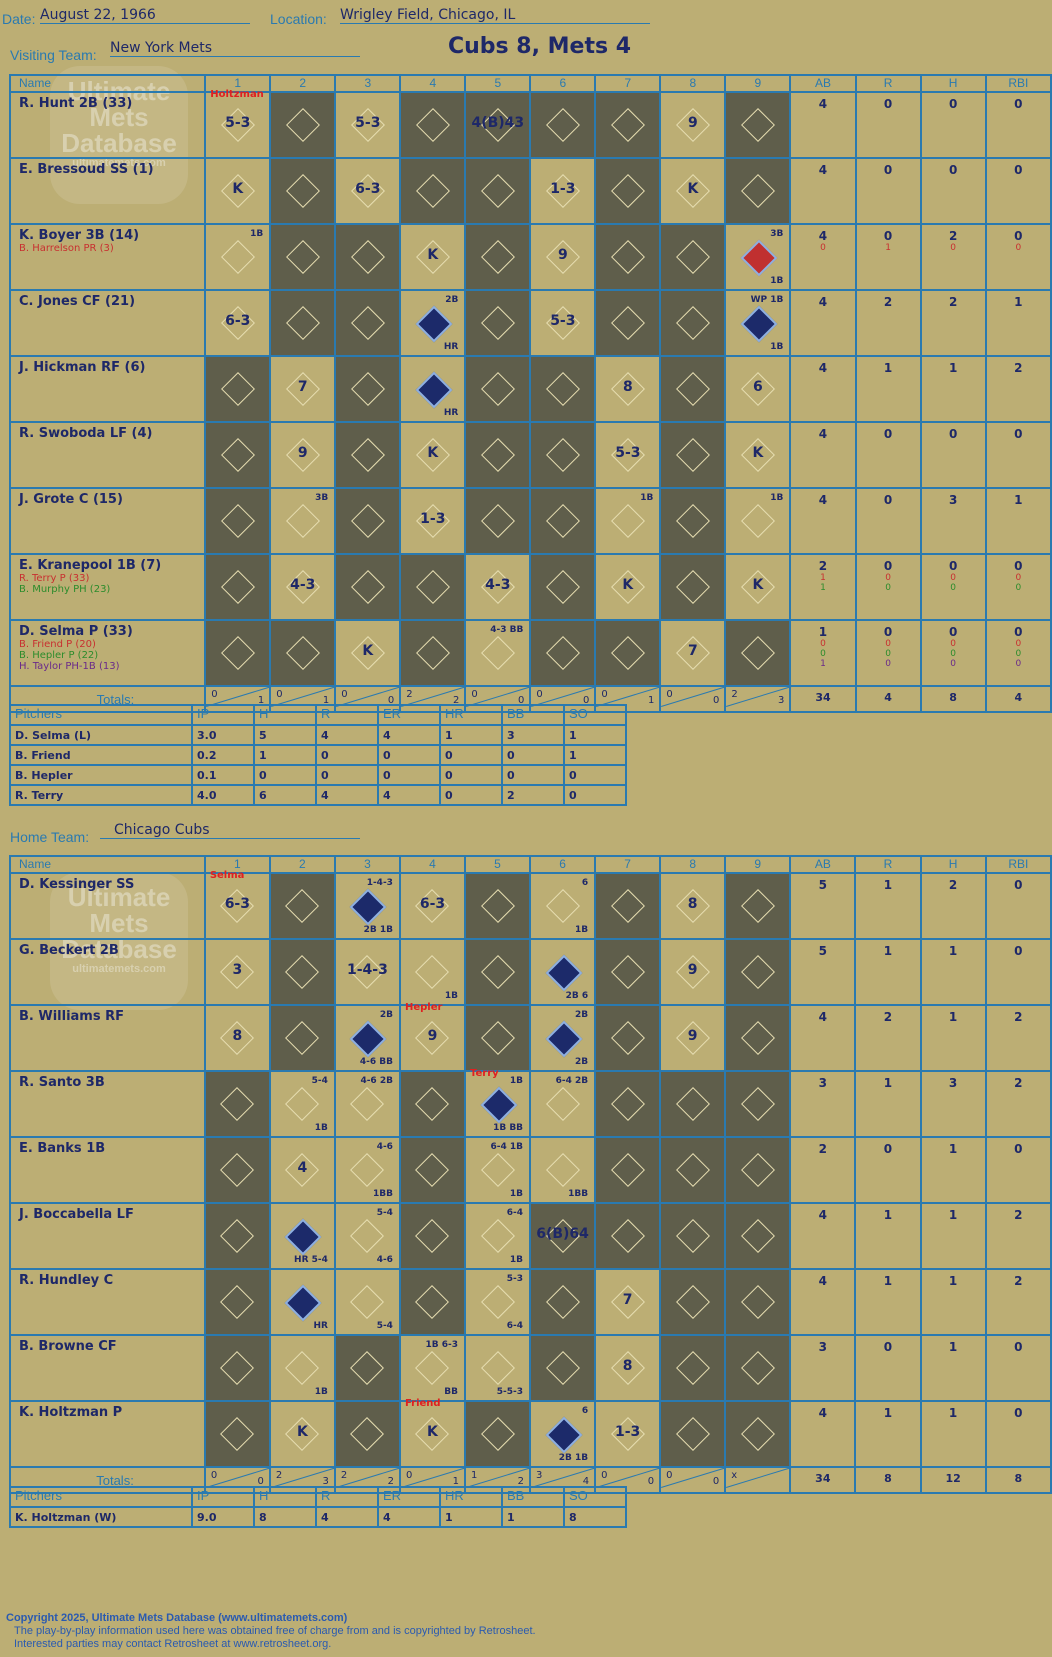  What do you see at coordinates (888, 1480) in the screenshot?
I see `total-stat: 8` at bounding box center [888, 1480].